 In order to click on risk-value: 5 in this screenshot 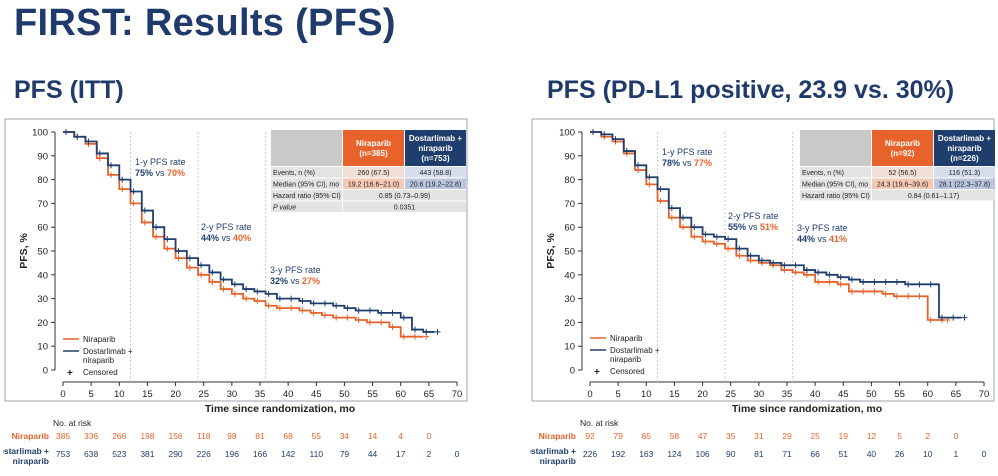, I will do `click(899, 436)`.